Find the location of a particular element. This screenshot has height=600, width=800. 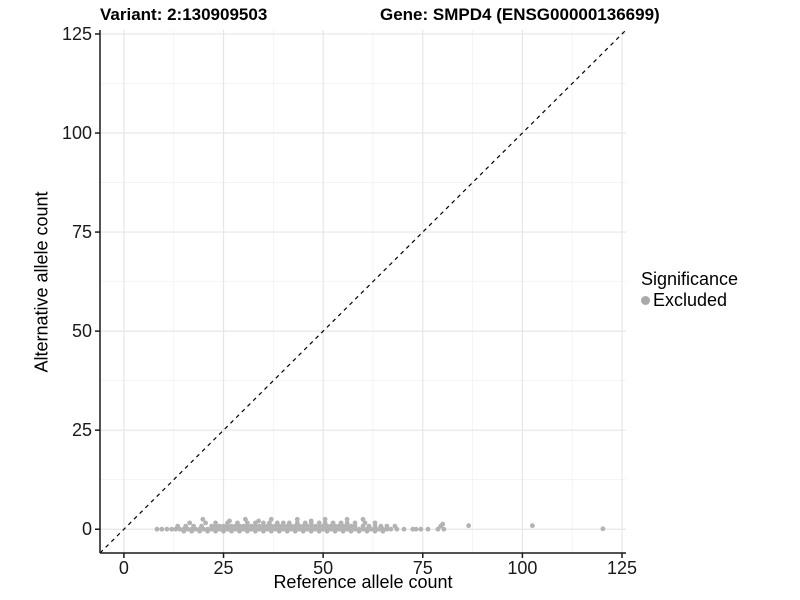

x-tick-label: 75 is located at coordinates (422, 568).